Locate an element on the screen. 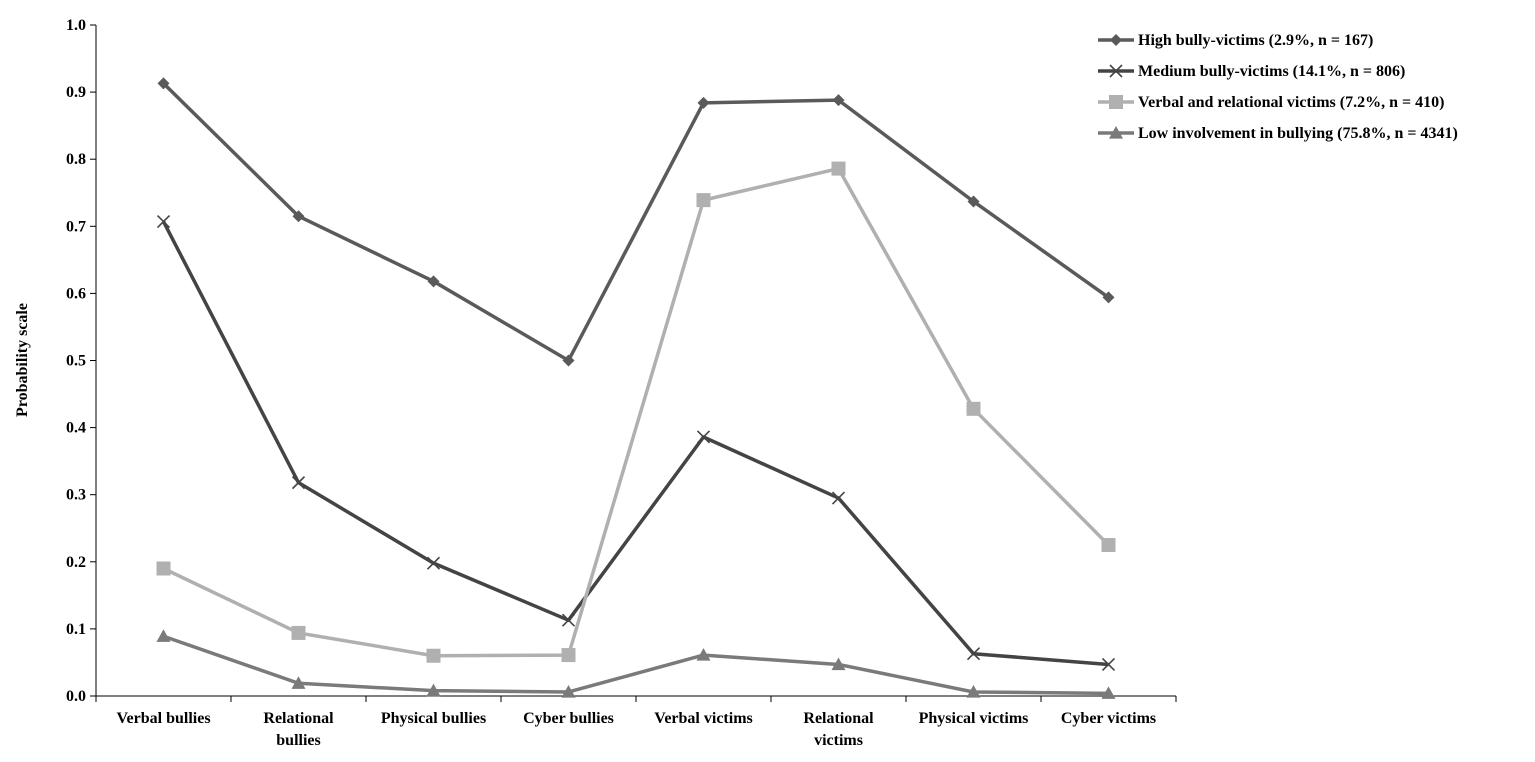 The height and width of the screenshot is (762, 1535). x-tick-label-line: Verbal bullies is located at coordinates (163, 718).